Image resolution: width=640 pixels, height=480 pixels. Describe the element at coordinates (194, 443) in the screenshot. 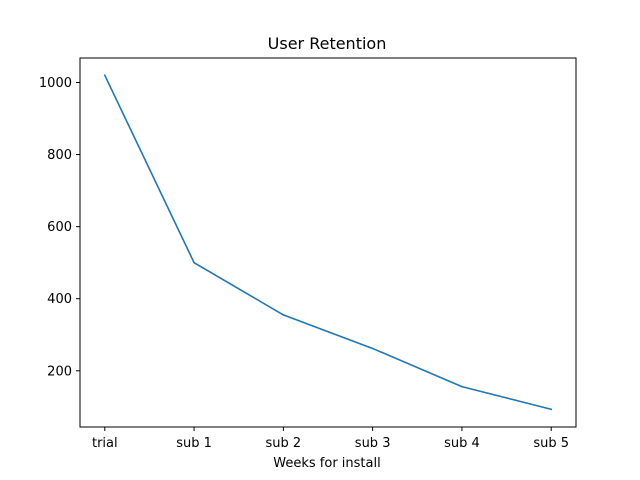

I see `x-tick-label: sub 1` at that location.